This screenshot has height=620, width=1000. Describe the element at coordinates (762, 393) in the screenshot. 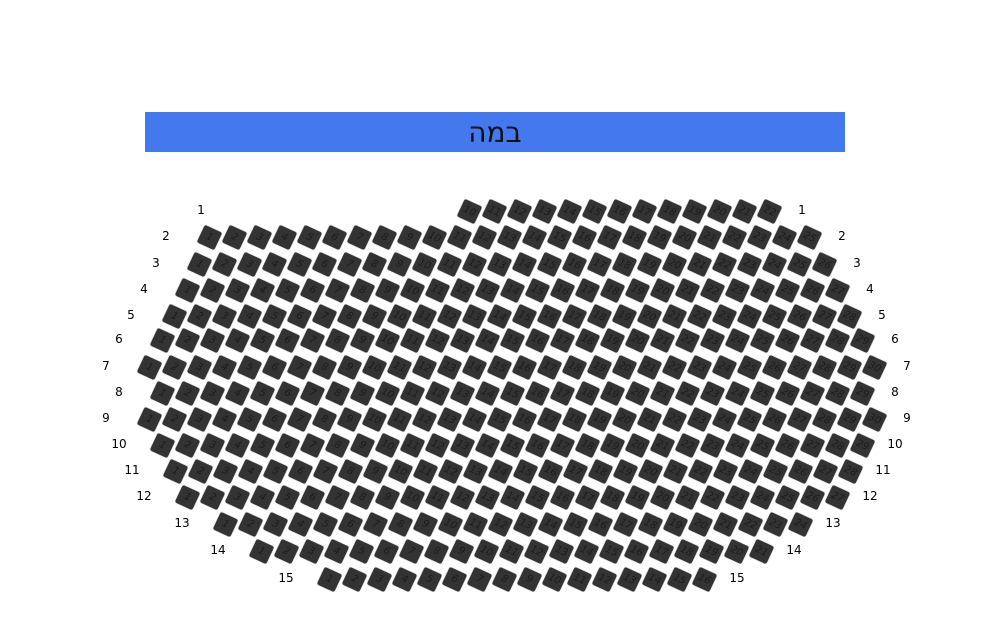

I see `seat-row-8-25: 25` at that location.